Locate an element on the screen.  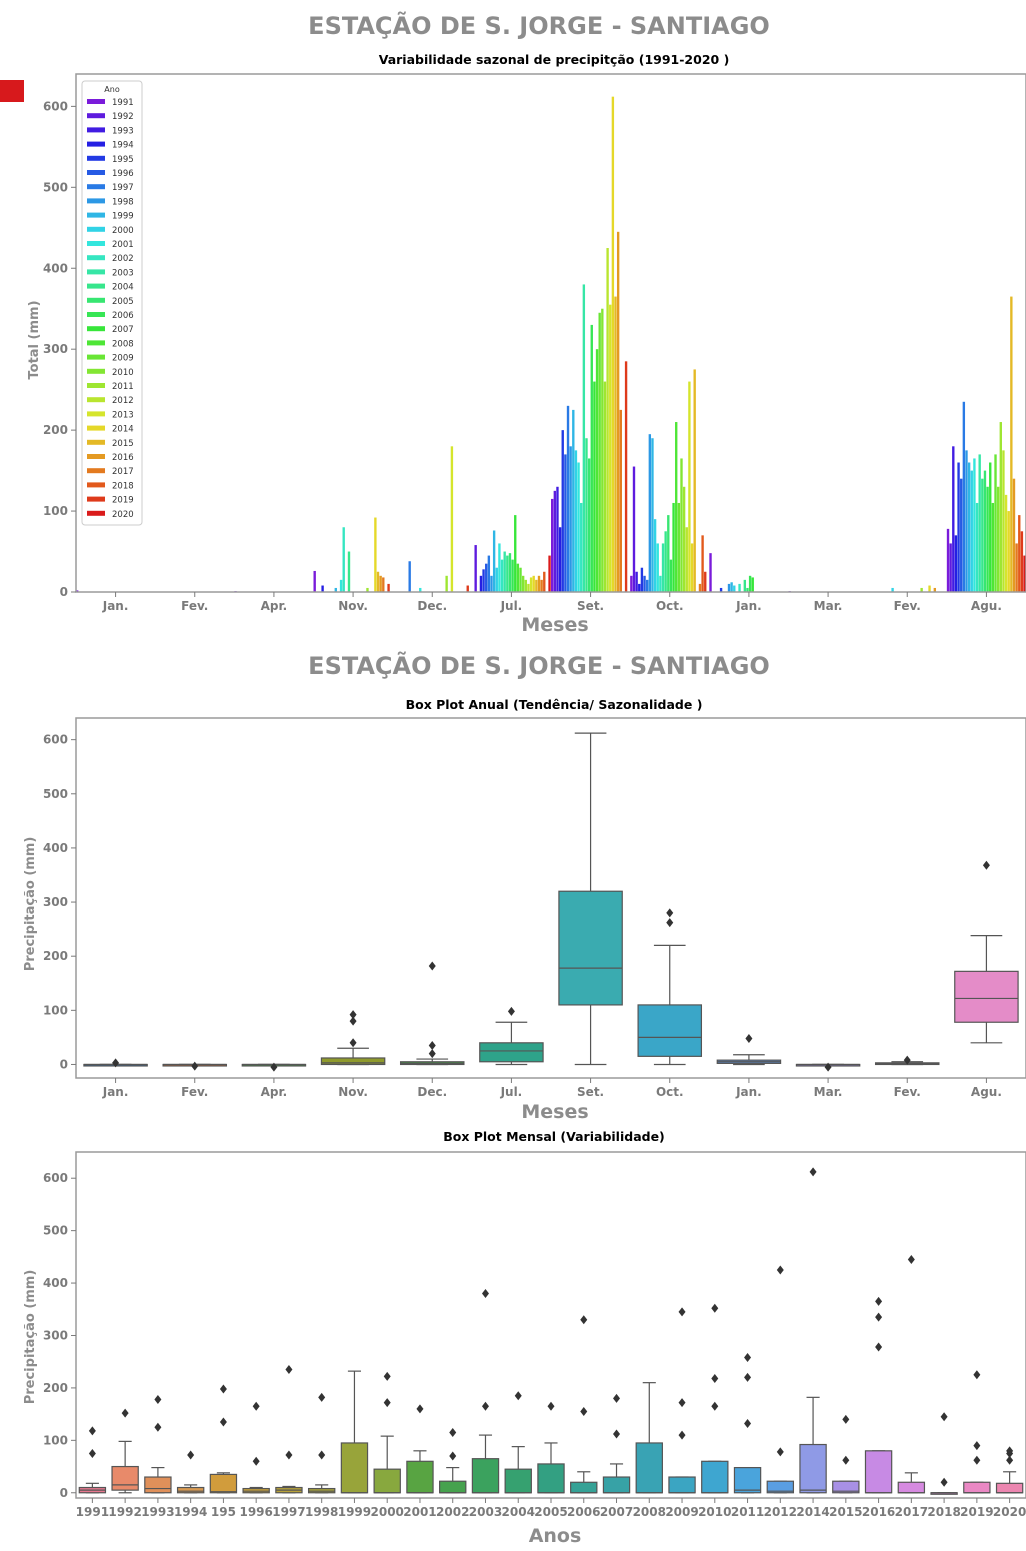
x-tick-label: 1998 is located at coordinates (321, 1512).